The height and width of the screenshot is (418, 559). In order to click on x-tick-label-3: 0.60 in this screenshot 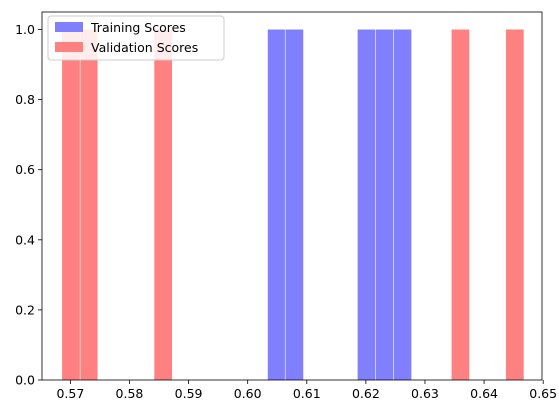, I will do `click(248, 393)`.